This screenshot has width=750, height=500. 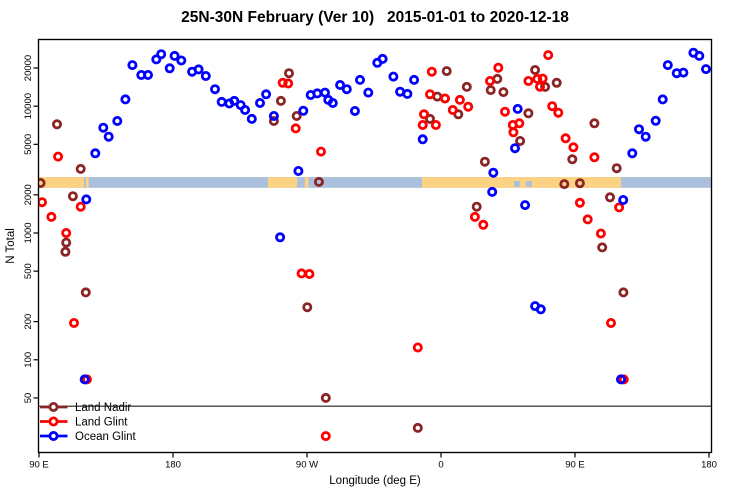 What do you see at coordinates (440, 465) in the screenshot?
I see `x-tick-label: 0` at bounding box center [440, 465].